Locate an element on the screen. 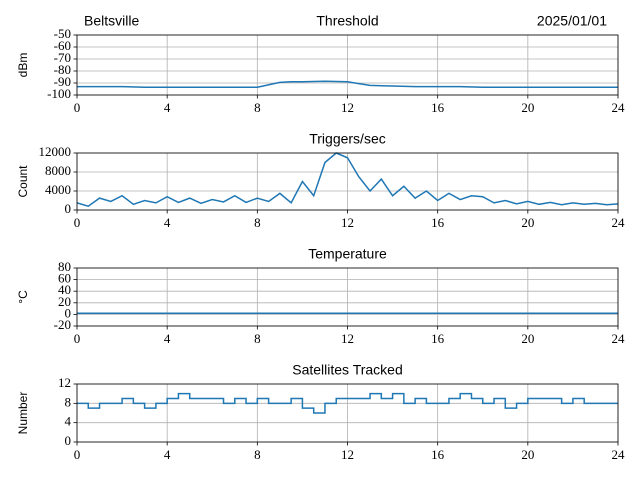  y-tick-label: 40 is located at coordinates (64, 289).